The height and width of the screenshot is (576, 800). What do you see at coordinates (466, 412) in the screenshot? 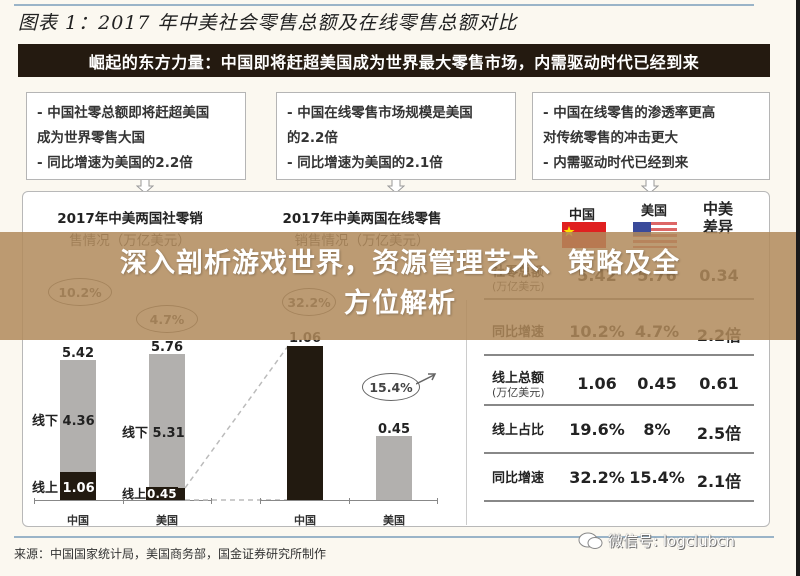
I see `divider` at bounding box center [466, 412].